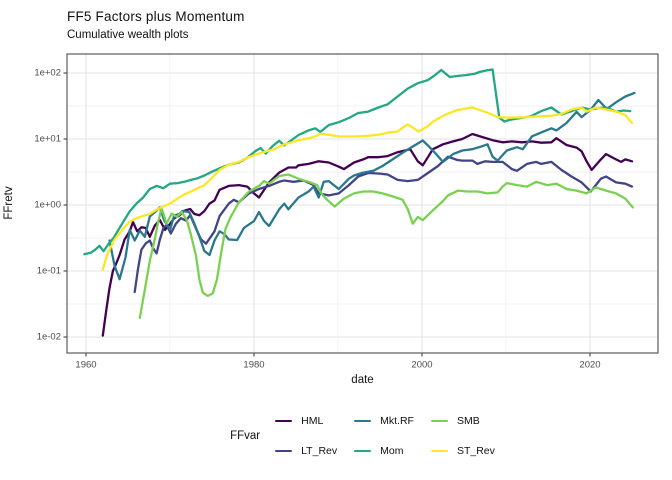 This screenshot has width=672, height=480. What do you see at coordinates (85, 364) in the screenshot?
I see `x-tick-label: 1960` at bounding box center [85, 364].